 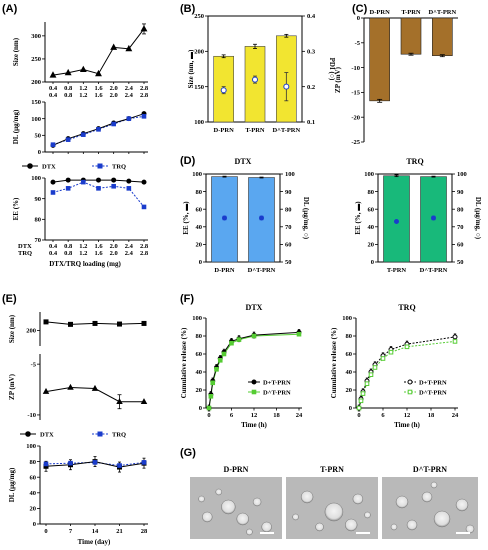 I want to click on d-dtx-frame, so click(x=243, y=218).